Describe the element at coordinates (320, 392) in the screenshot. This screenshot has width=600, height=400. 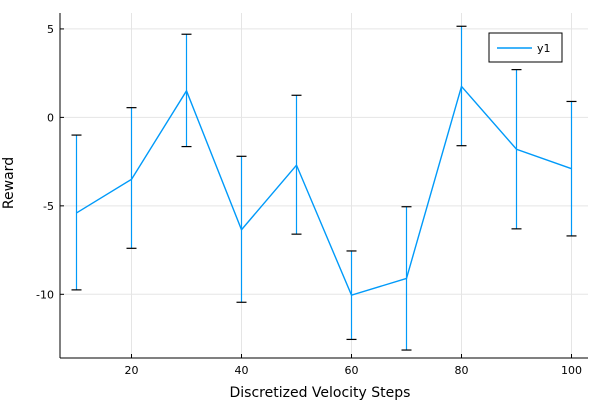
I see `x-axis-label: Discretized Velocity Steps` at that location.